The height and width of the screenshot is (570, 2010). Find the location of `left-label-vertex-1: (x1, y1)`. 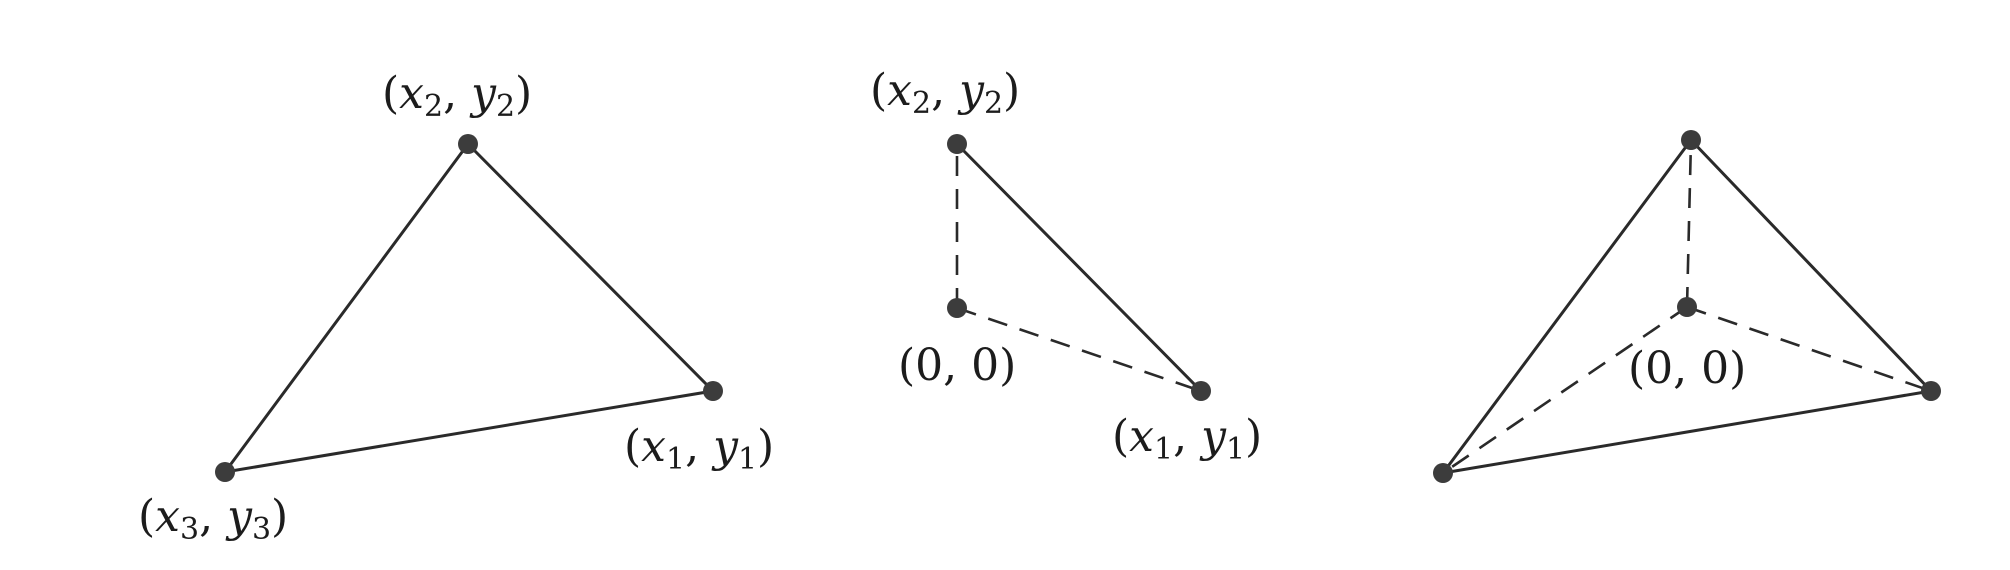

left-label-vertex-1: (x1, y1) is located at coordinates (699, 449).